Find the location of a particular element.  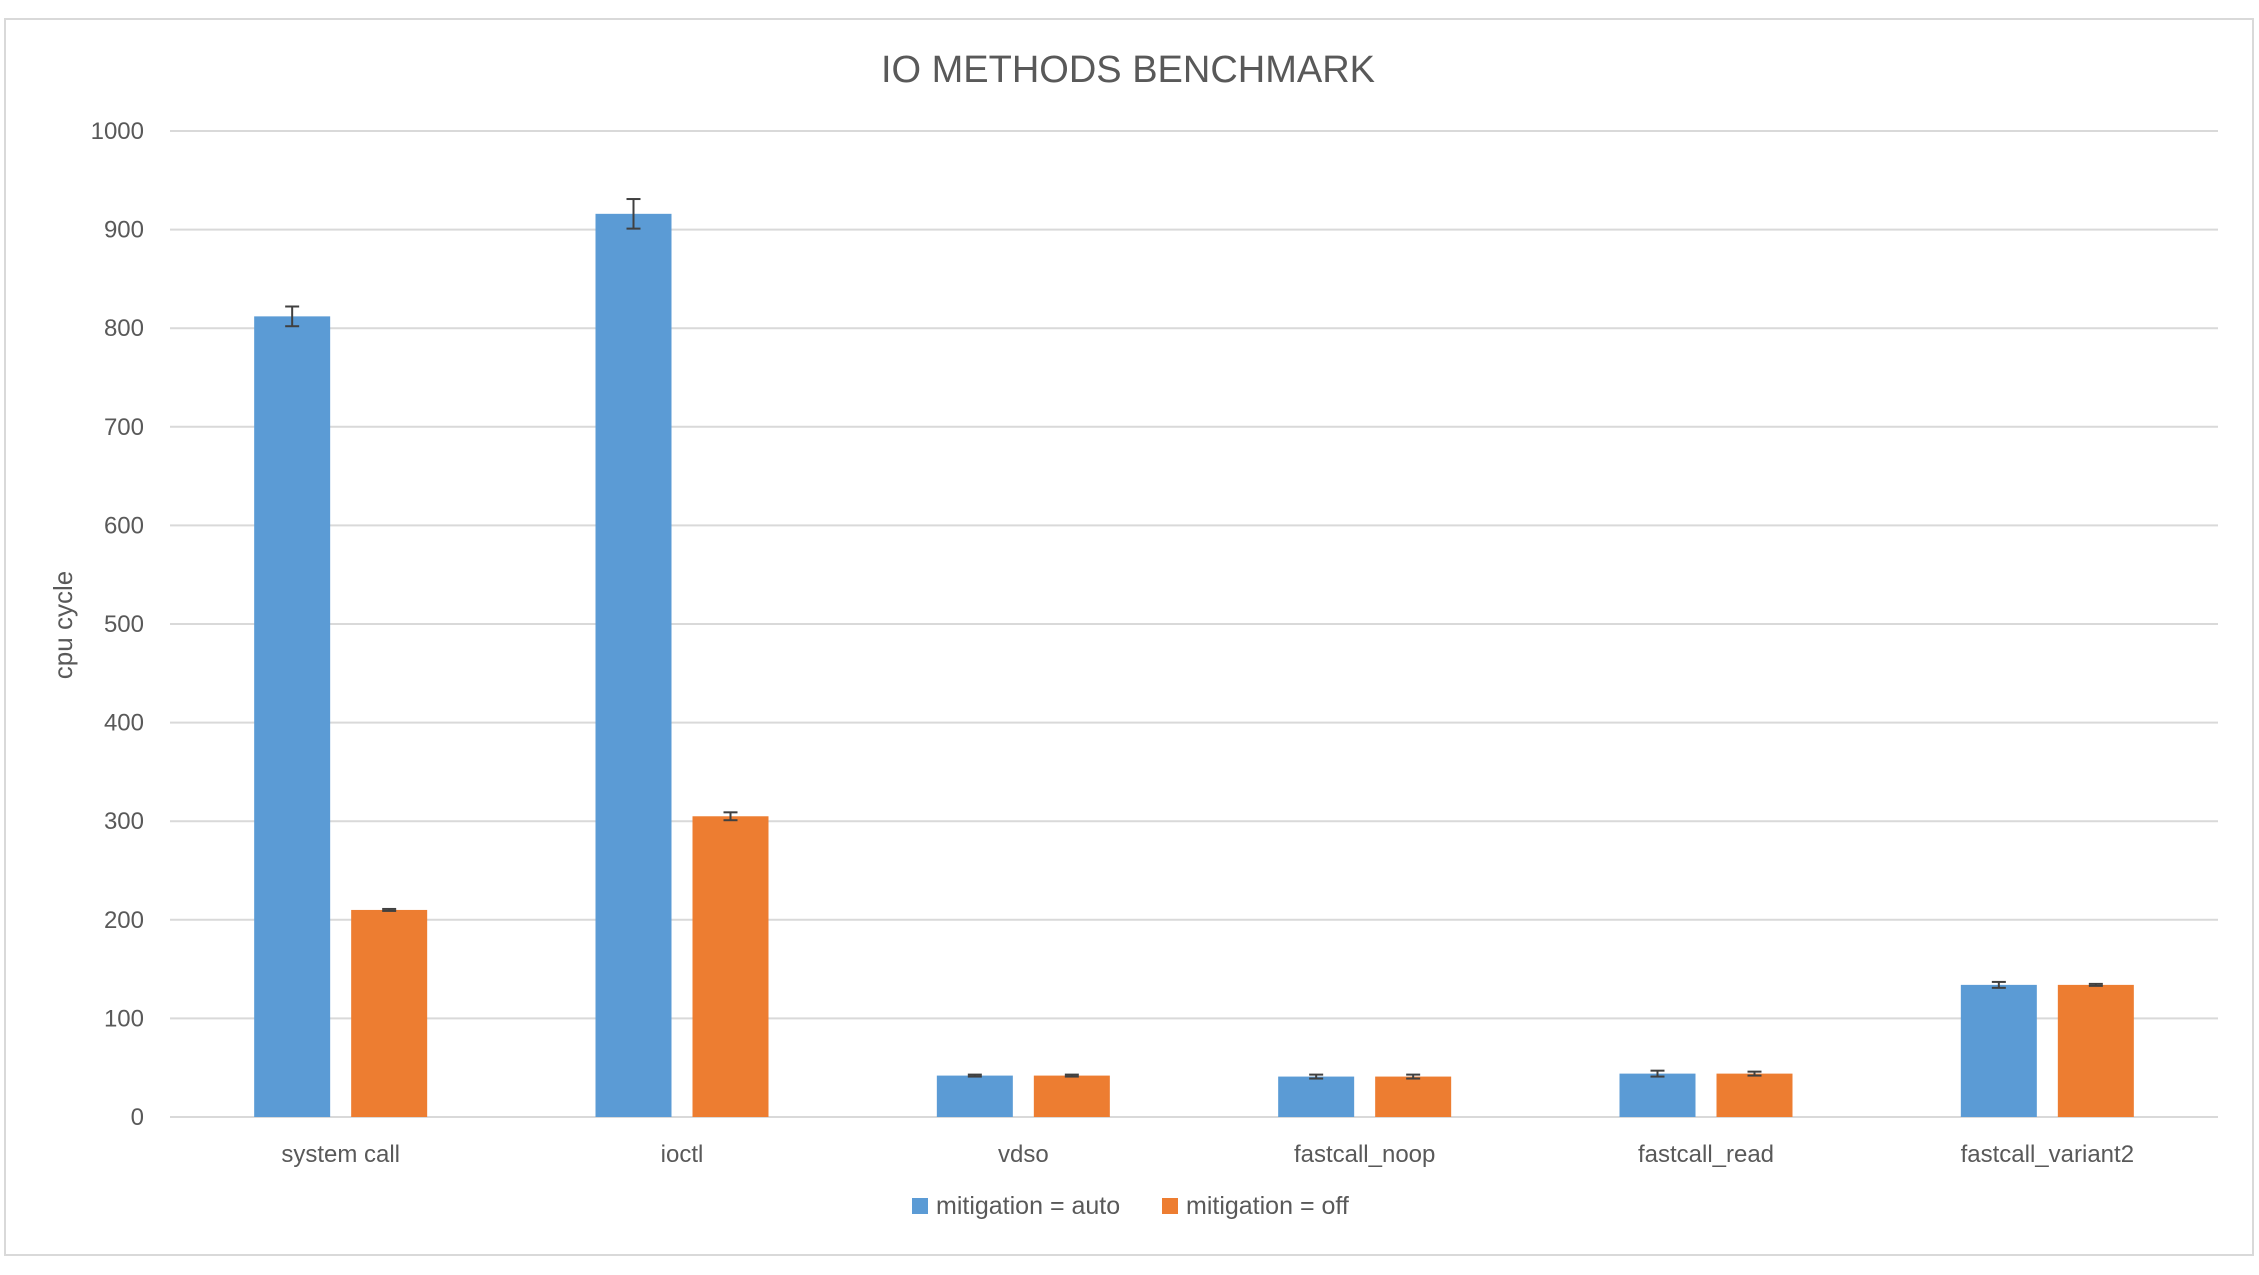

x-tick-label: system call is located at coordinates (340, 1154).